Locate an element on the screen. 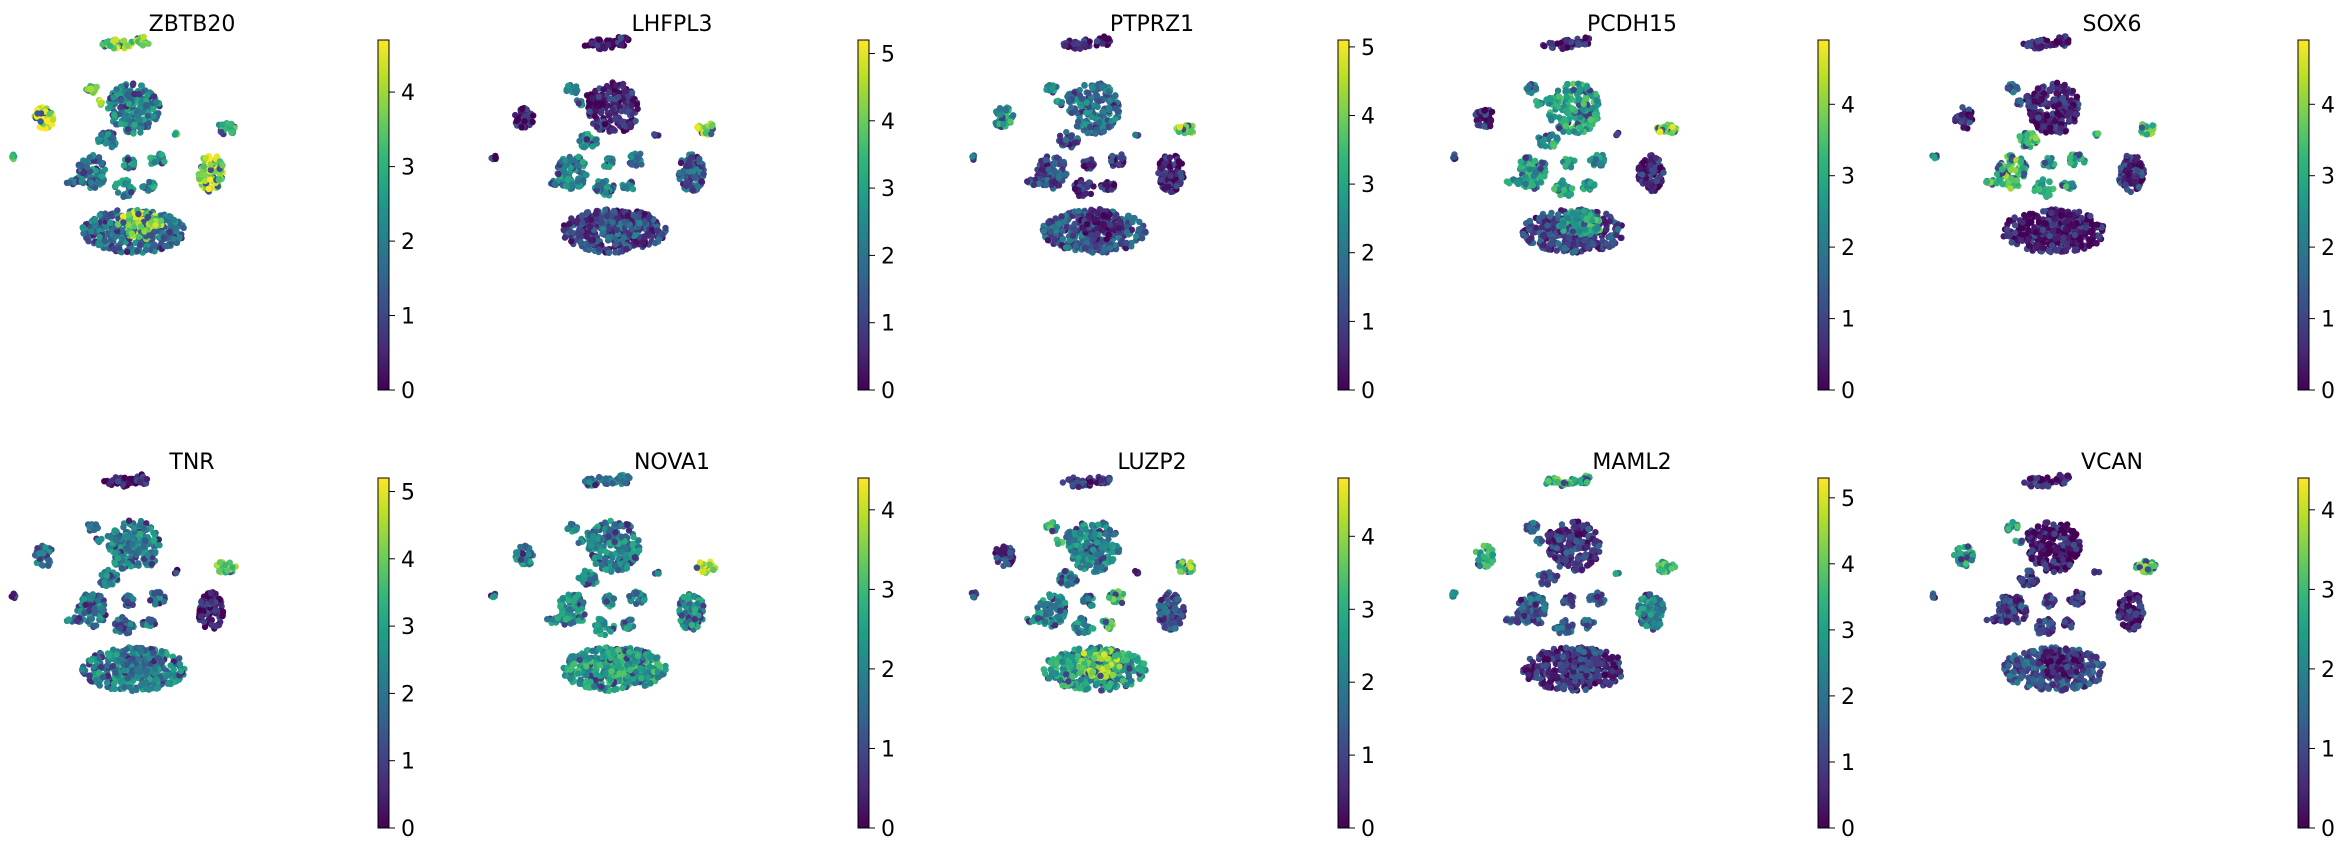  colorbar is located at coordinates (383, 215).